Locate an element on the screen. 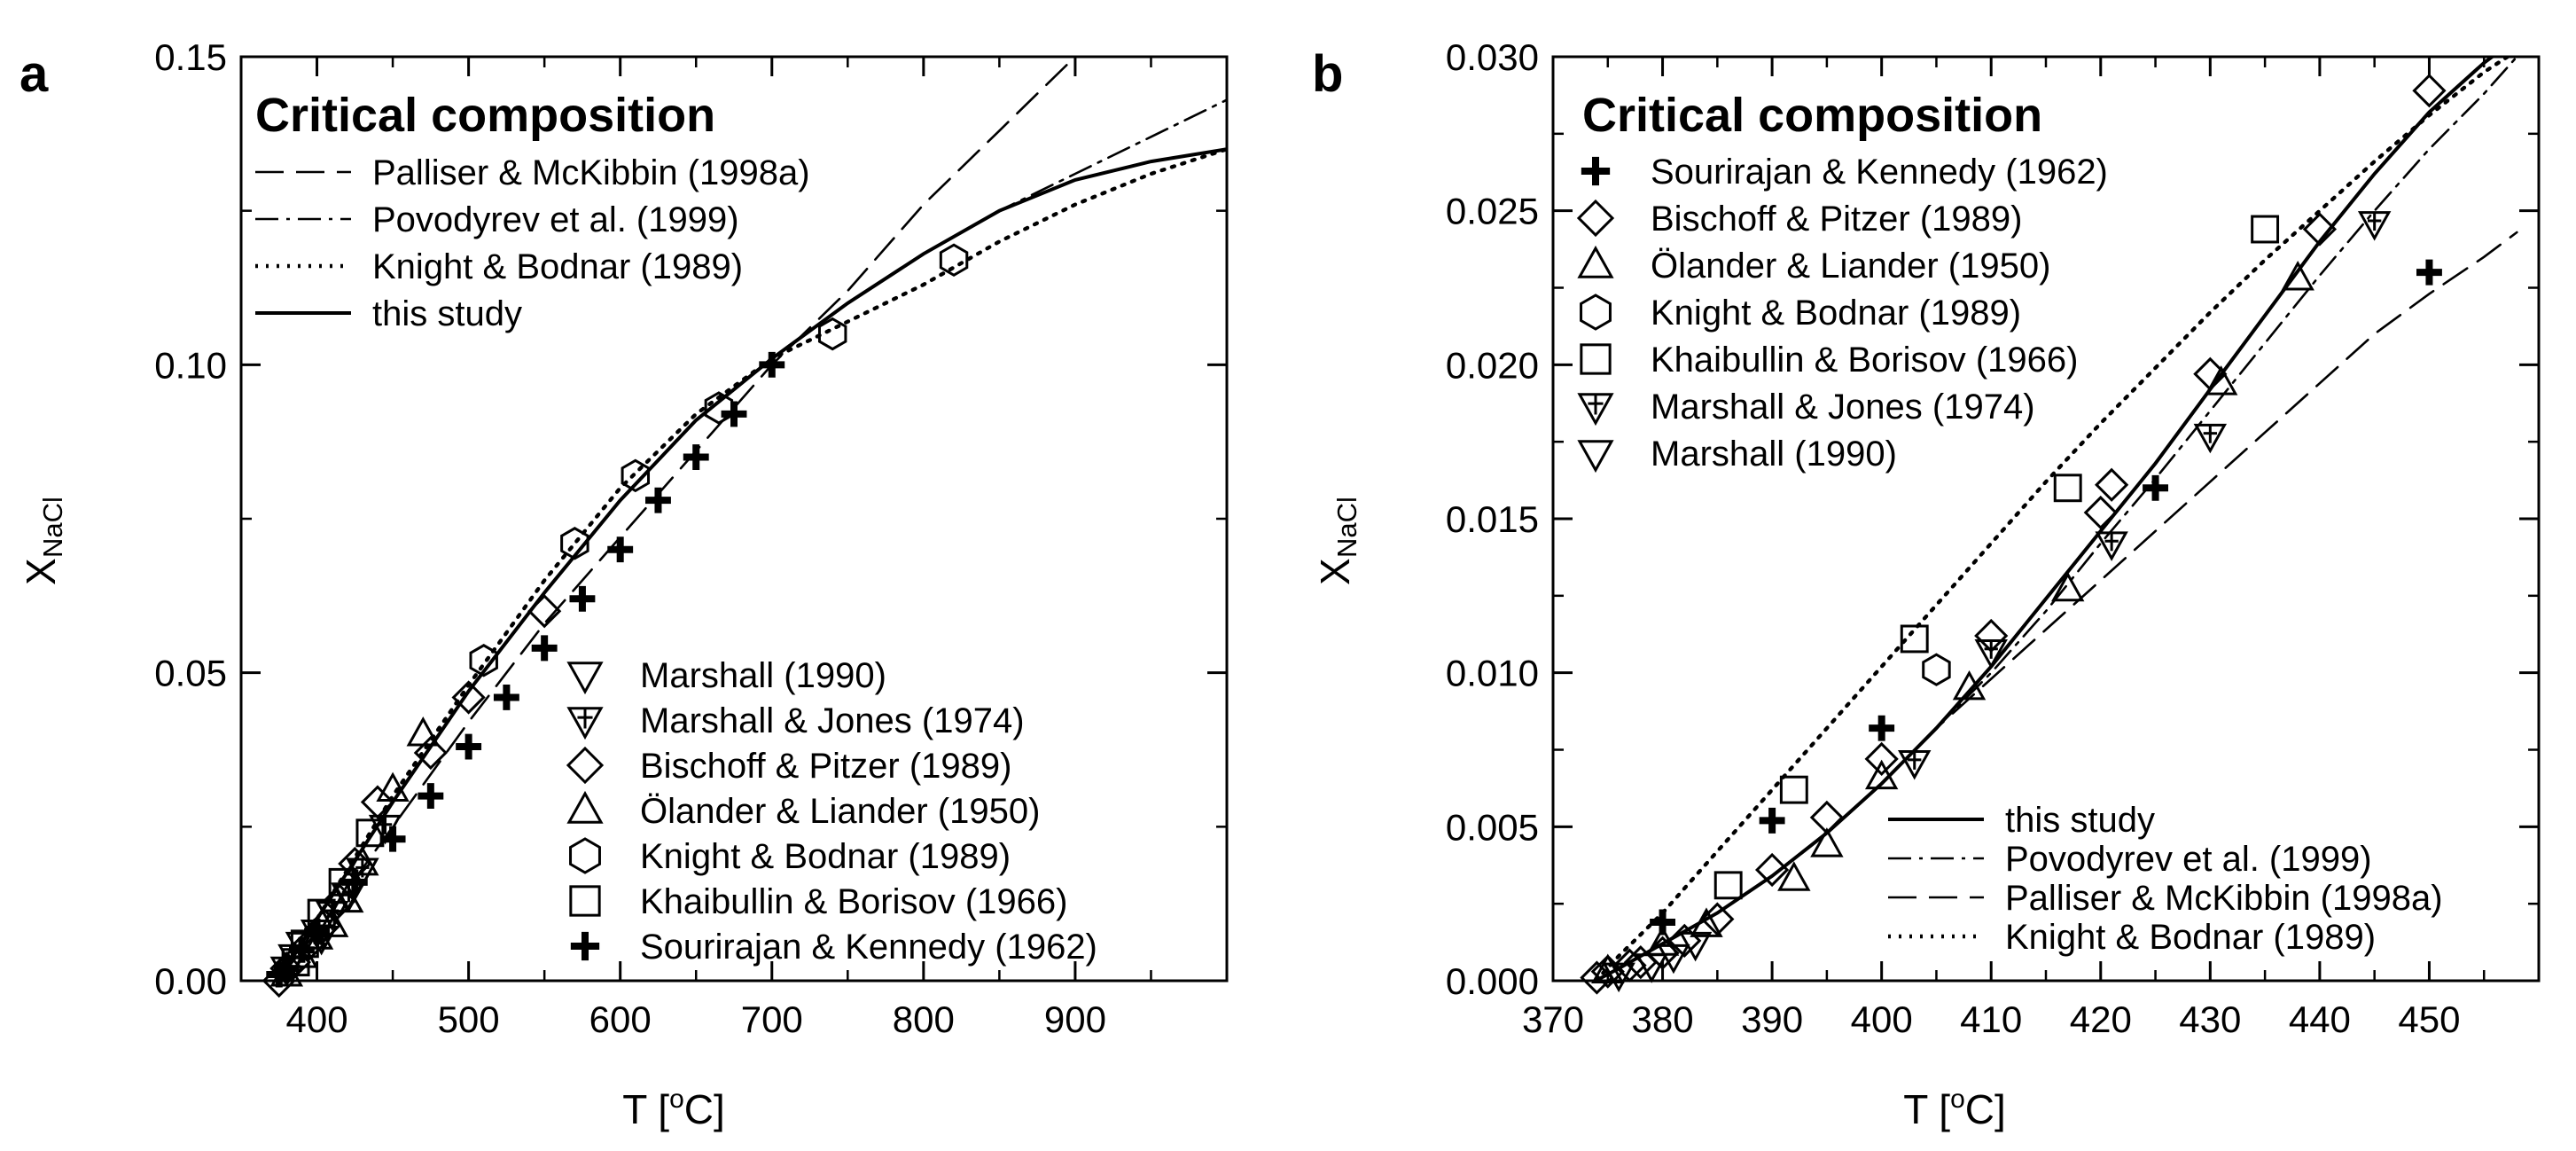 This screenshot has height=1151, width=2576. y-tick-label-a-2: 0.10 is located at coordinates (190, 365).